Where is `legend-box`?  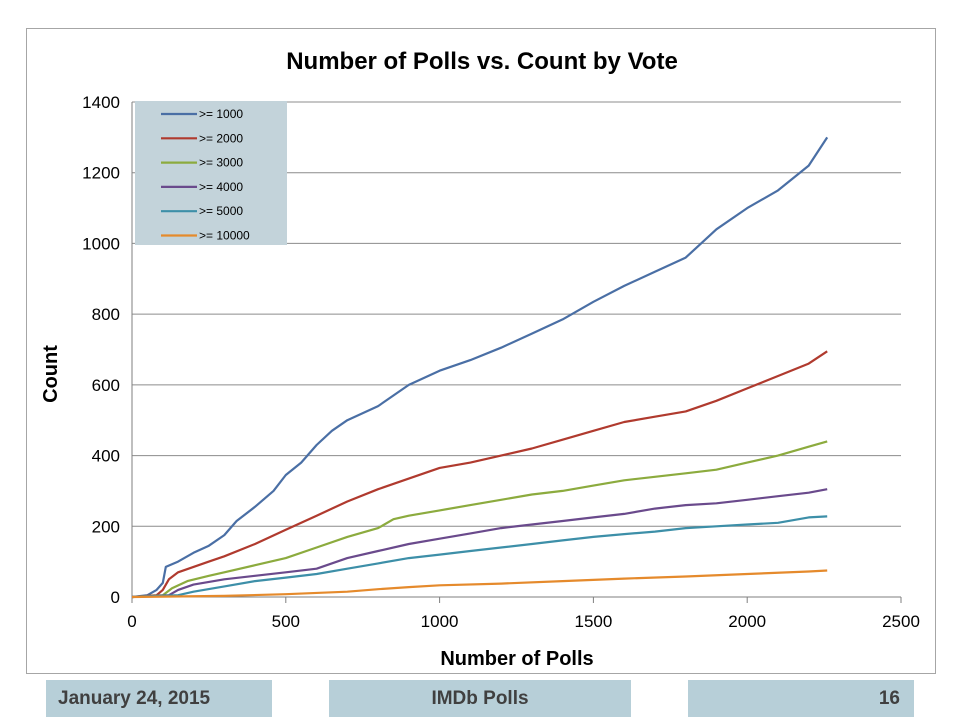
legend-box is located at coordinates (211, 173).